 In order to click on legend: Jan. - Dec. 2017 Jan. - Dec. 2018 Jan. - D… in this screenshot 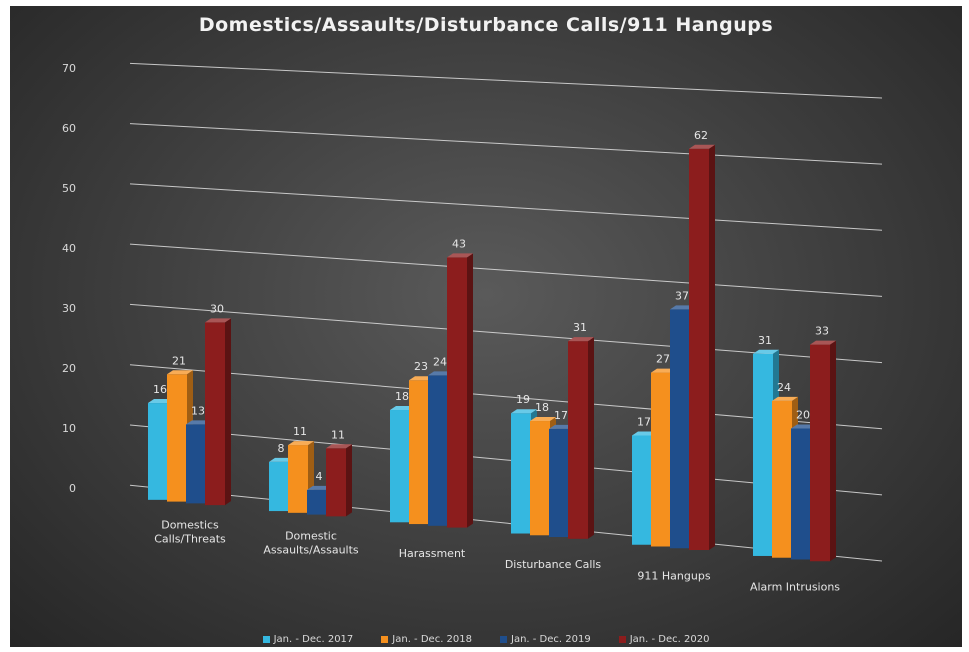, I will do `click(486, 639)`.